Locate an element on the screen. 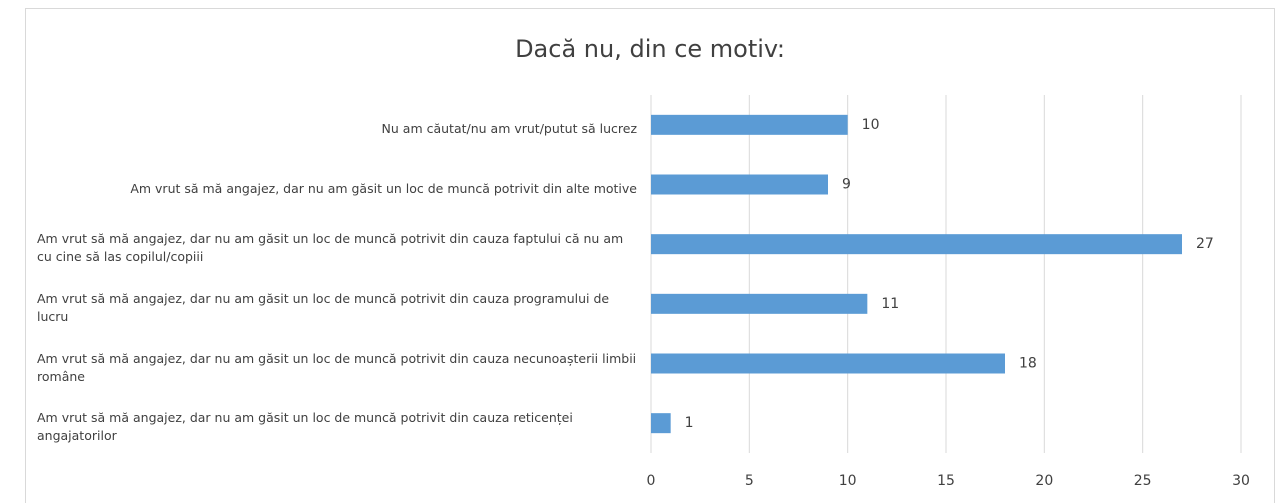  x-tick-label: 30 is located at coordinates (1241, 481).